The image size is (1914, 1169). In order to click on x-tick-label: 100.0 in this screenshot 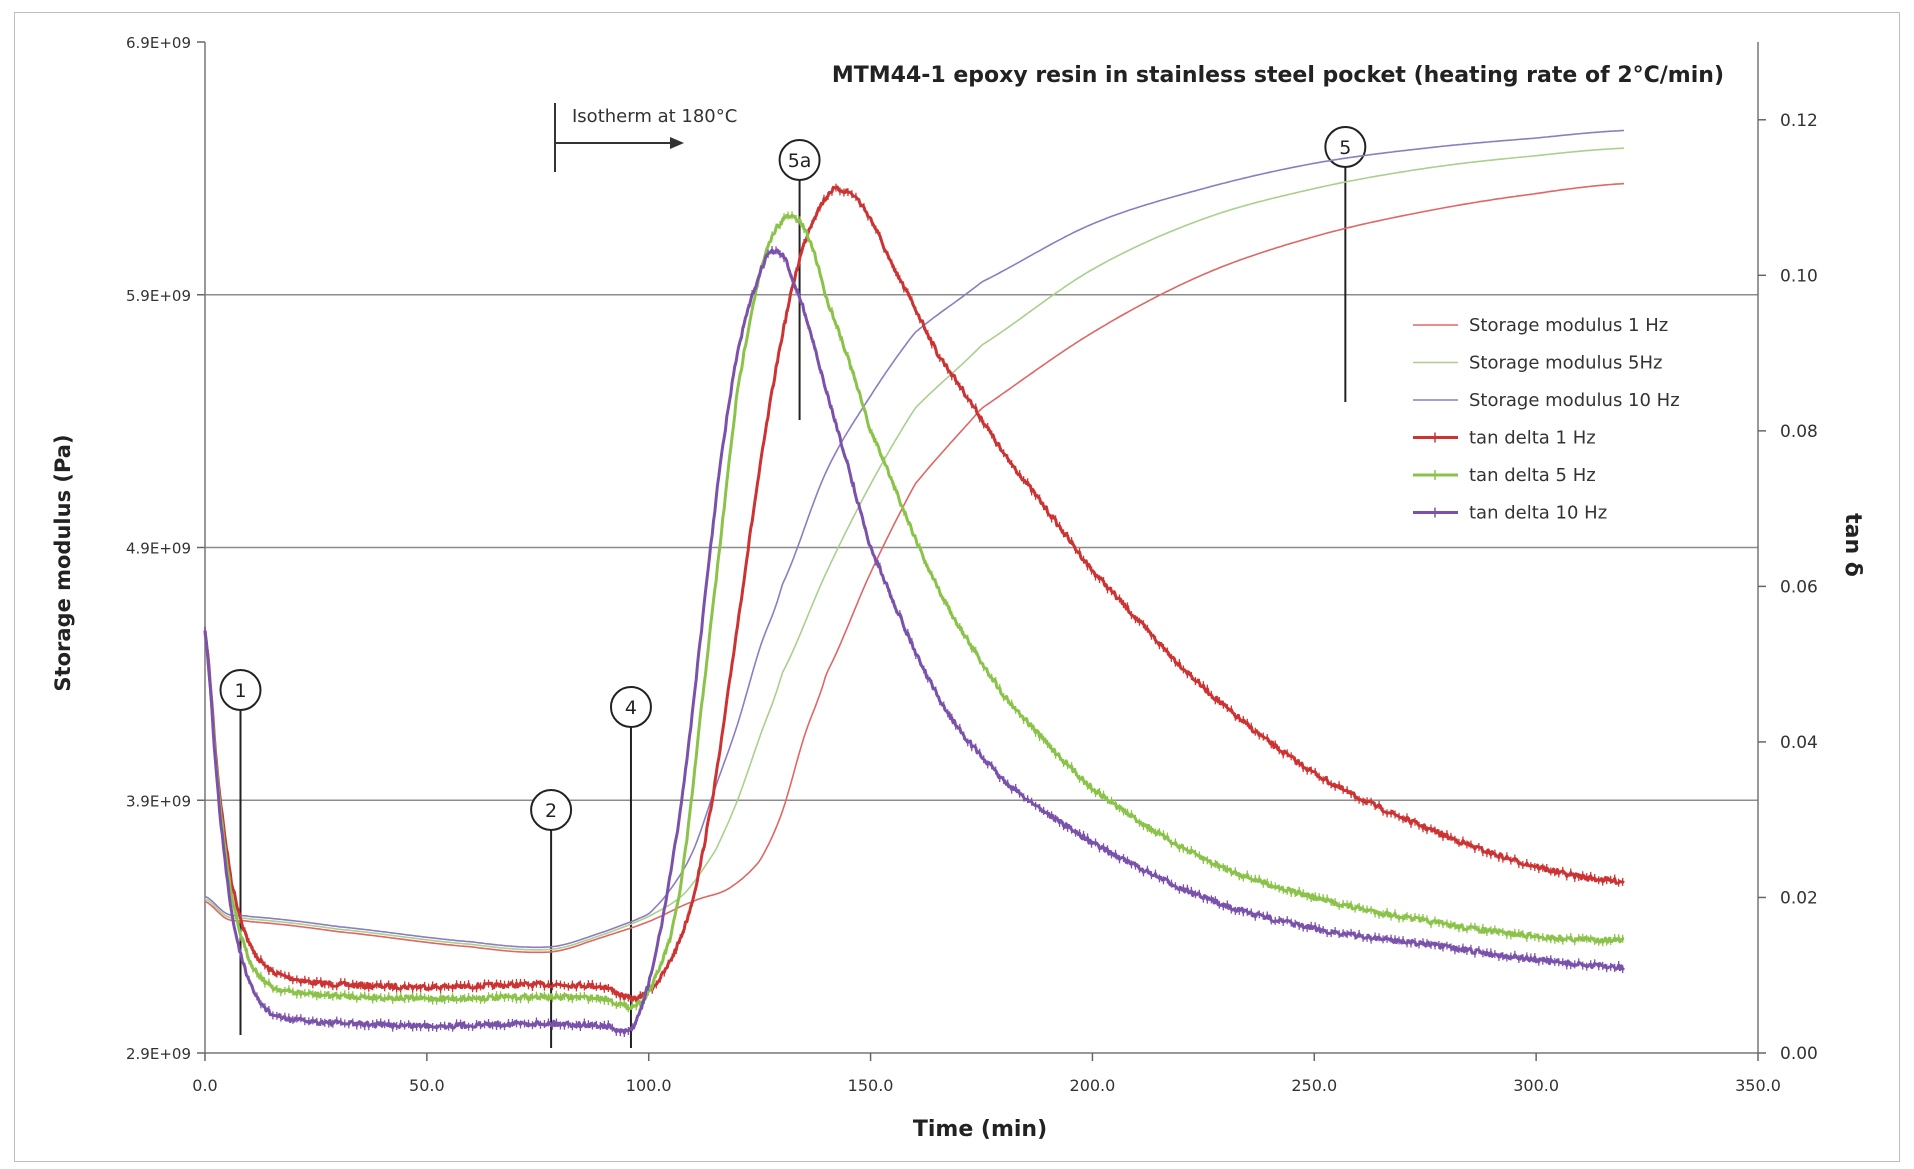, I will do `click(649, 1085)`.